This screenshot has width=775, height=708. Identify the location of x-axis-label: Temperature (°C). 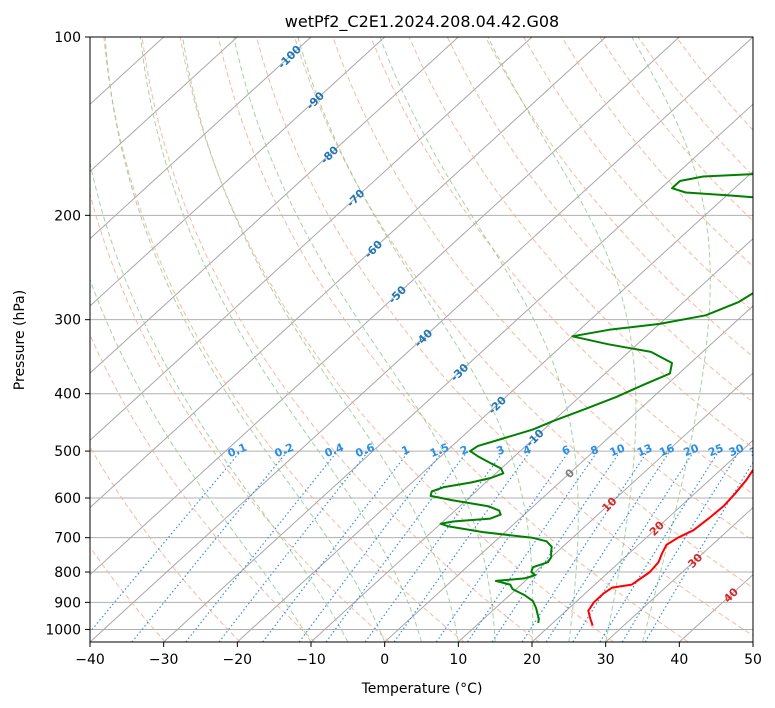
(422, 689).